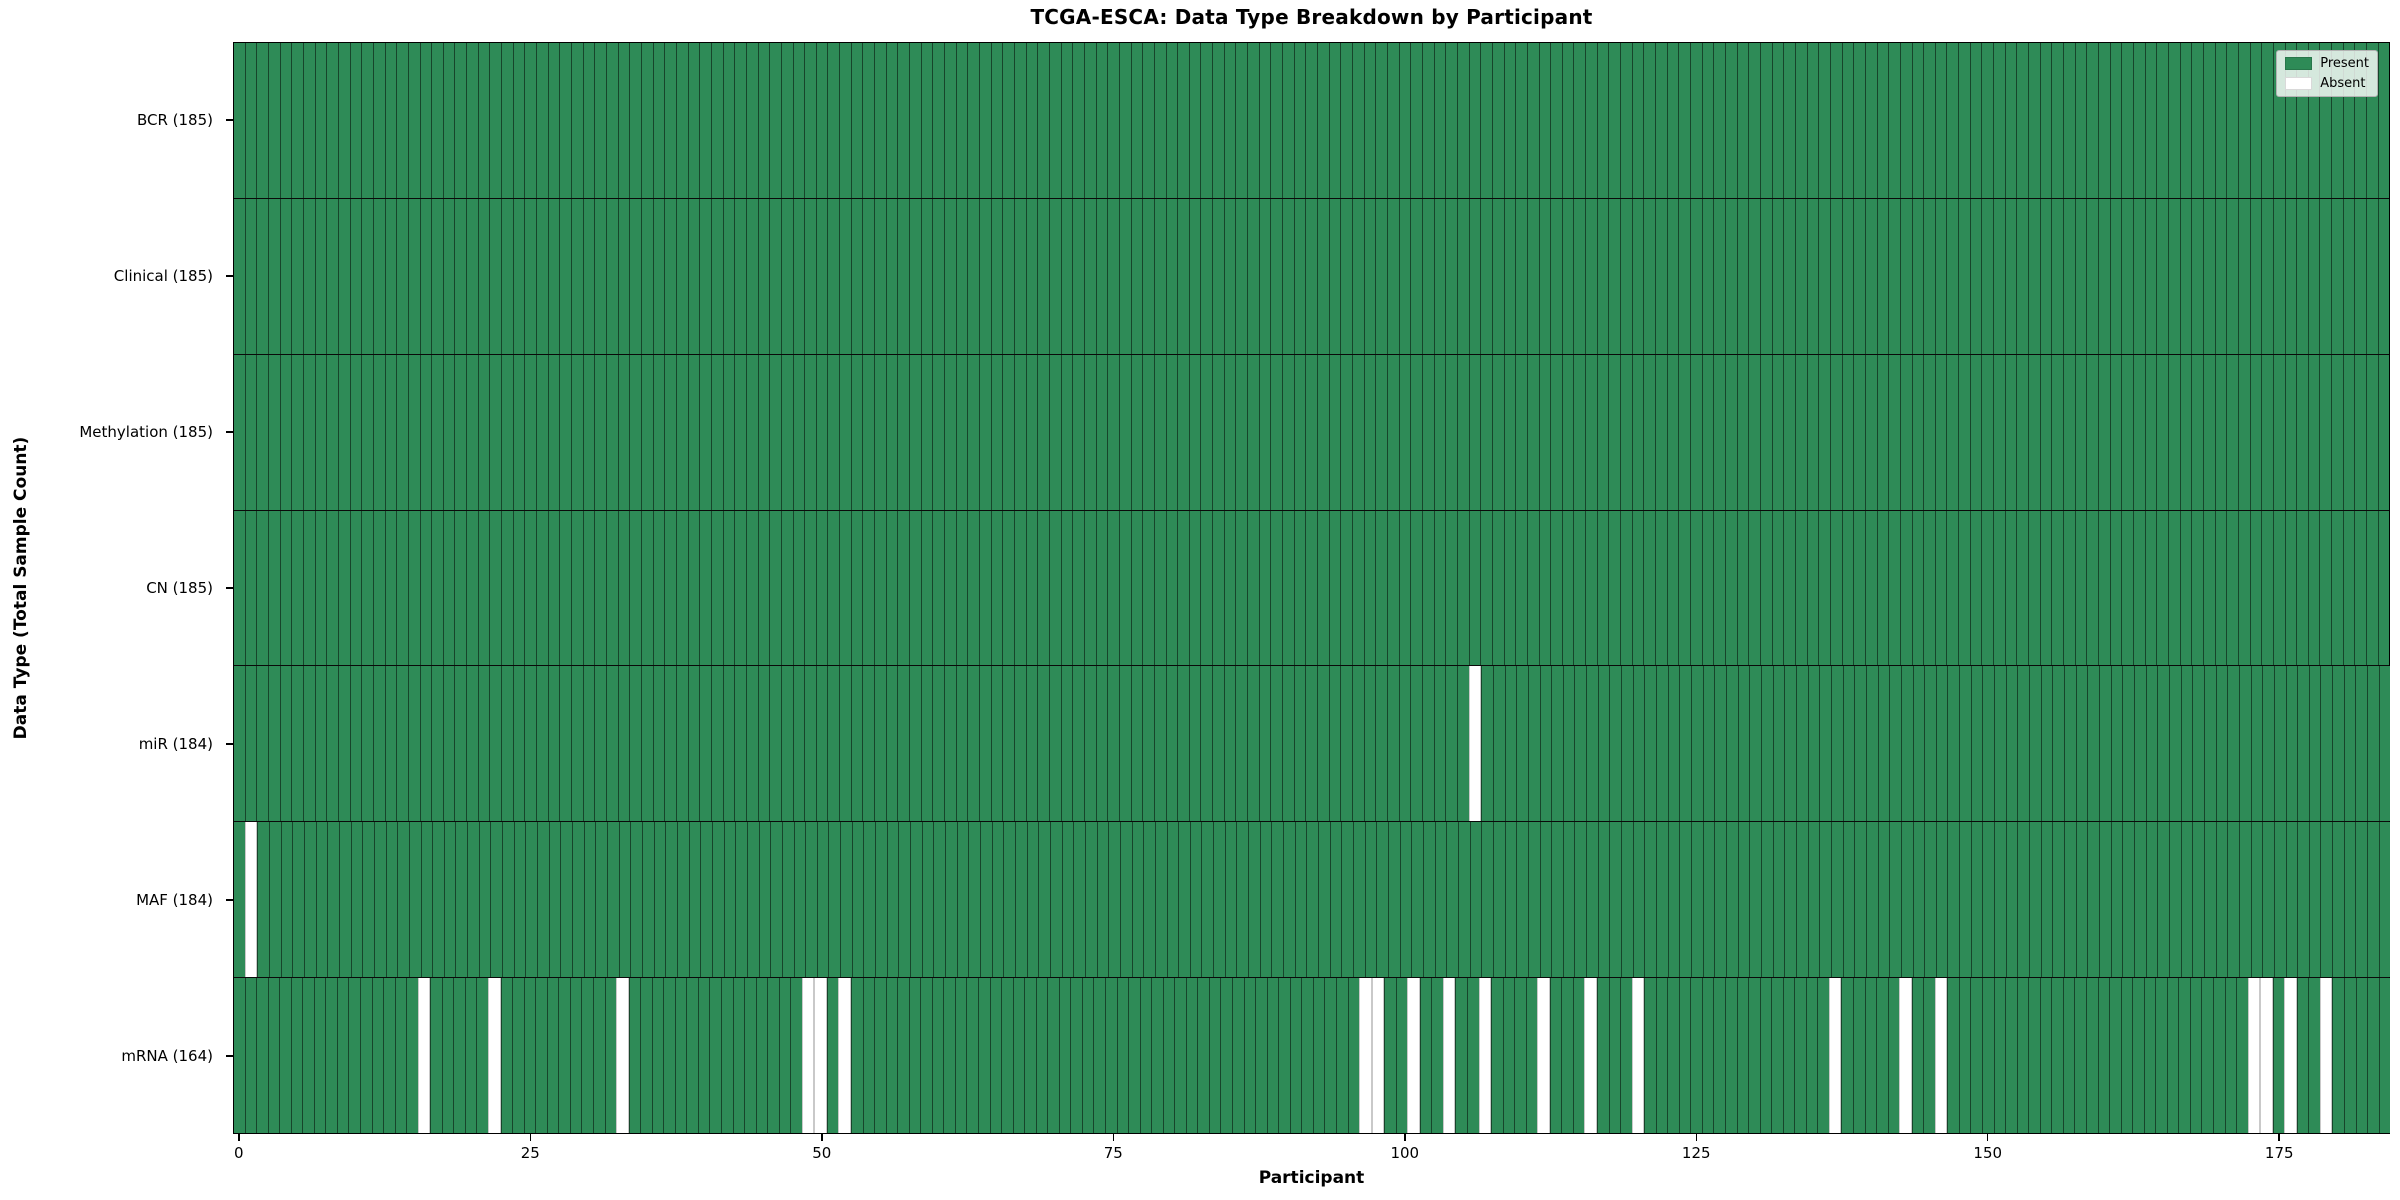 This screenshot has width=2400, height=1200. What do you see at coordinates (229, 120) in the screenshot?
I see `y-tick-mark` at bounding box center [229, 120].